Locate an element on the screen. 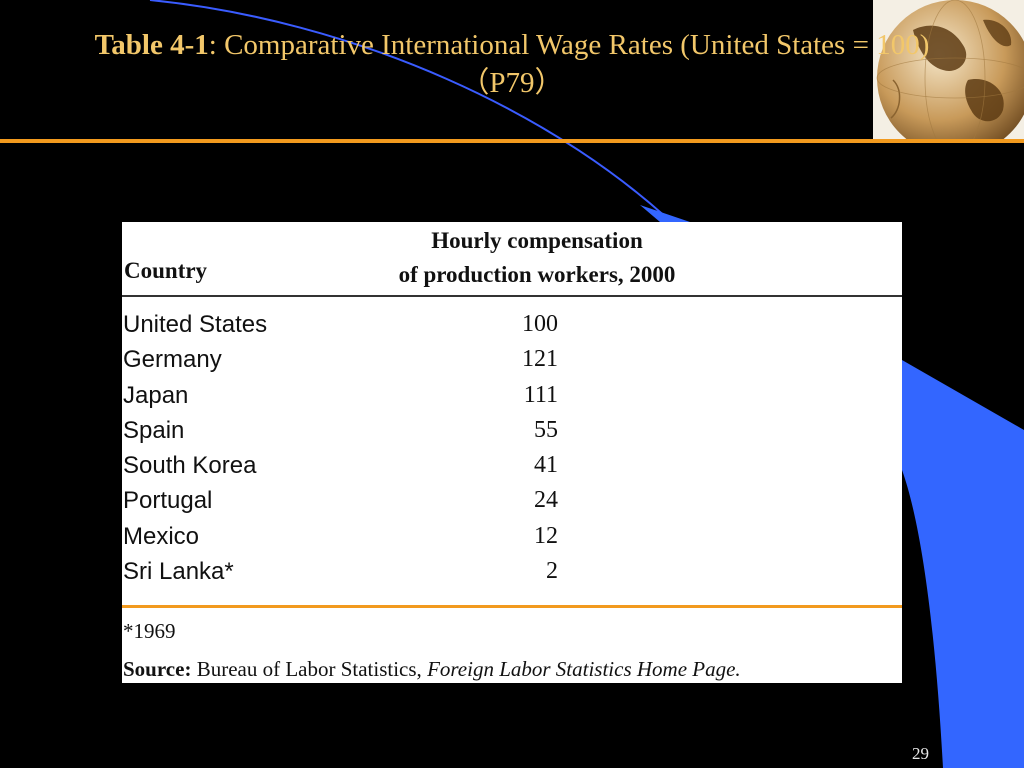  table-row: Mexico 12 is located at coordinates (512, 538).